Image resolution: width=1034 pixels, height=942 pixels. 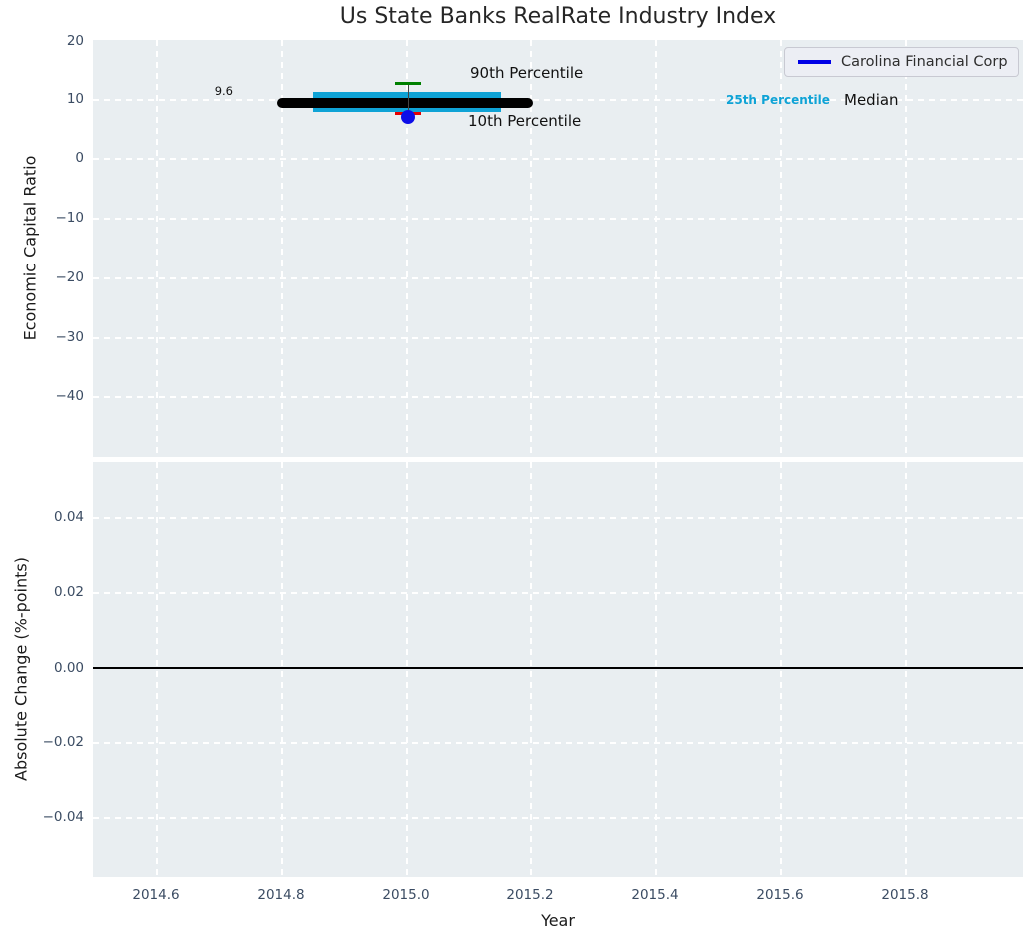 What do you see at coordinates (70, 396) in the screenshot?
I see `y-tick-label: −40` at bounding box center [70, 396].